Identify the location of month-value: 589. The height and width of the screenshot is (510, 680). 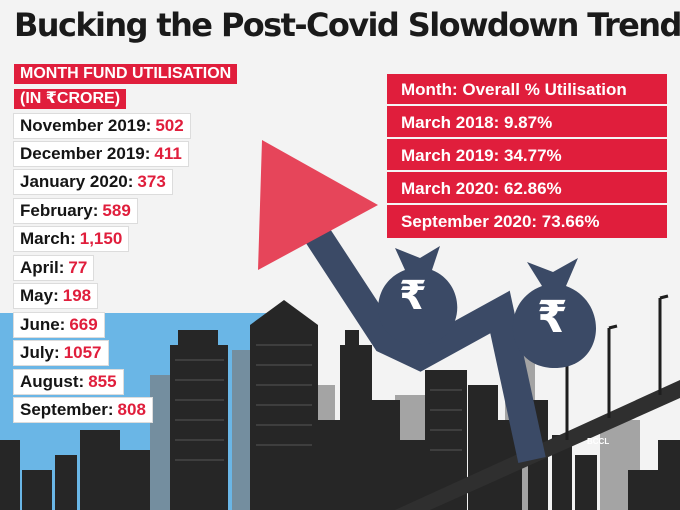
(116, 210).